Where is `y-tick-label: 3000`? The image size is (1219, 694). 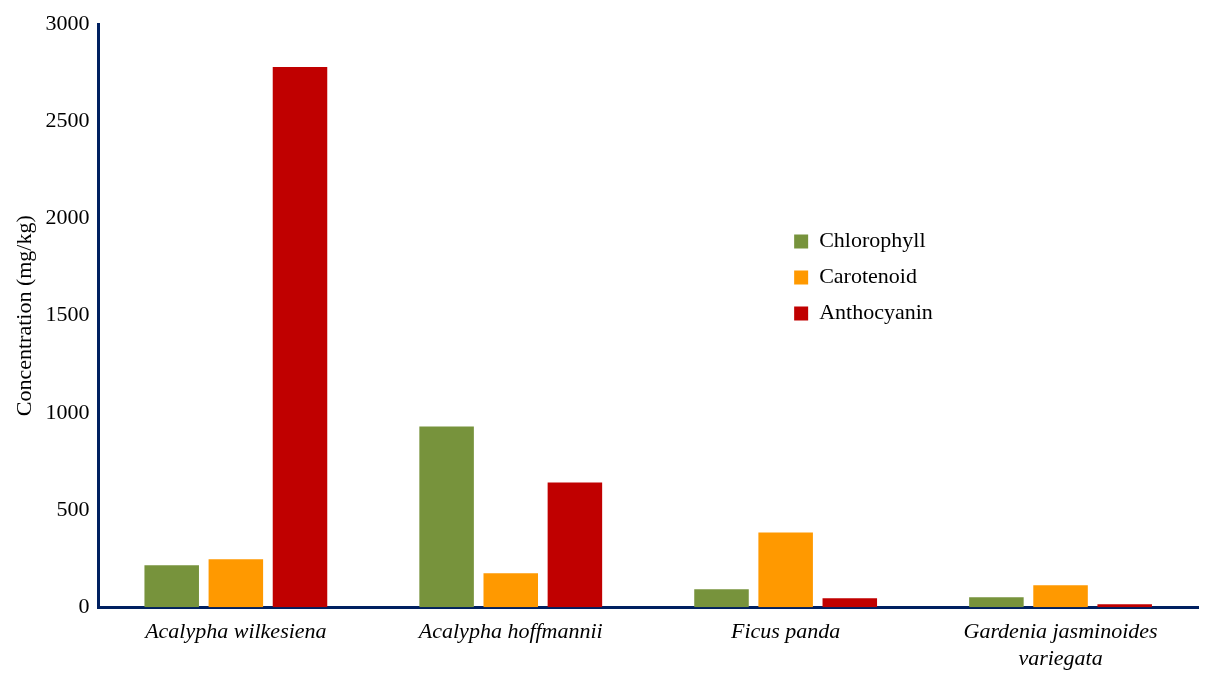
y-tick-label: 3000 is located at coordinates (67, 22).